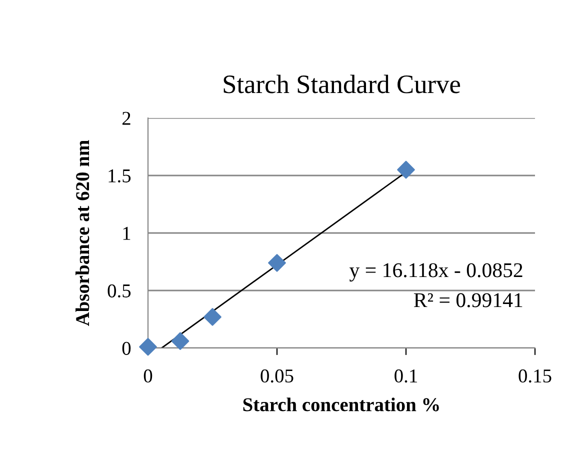 This screenshot has width=584, height=469. Describe the element at coordinates (468, 300) in the screenshot. I see `annotation: R² = 0.99141` at that location.